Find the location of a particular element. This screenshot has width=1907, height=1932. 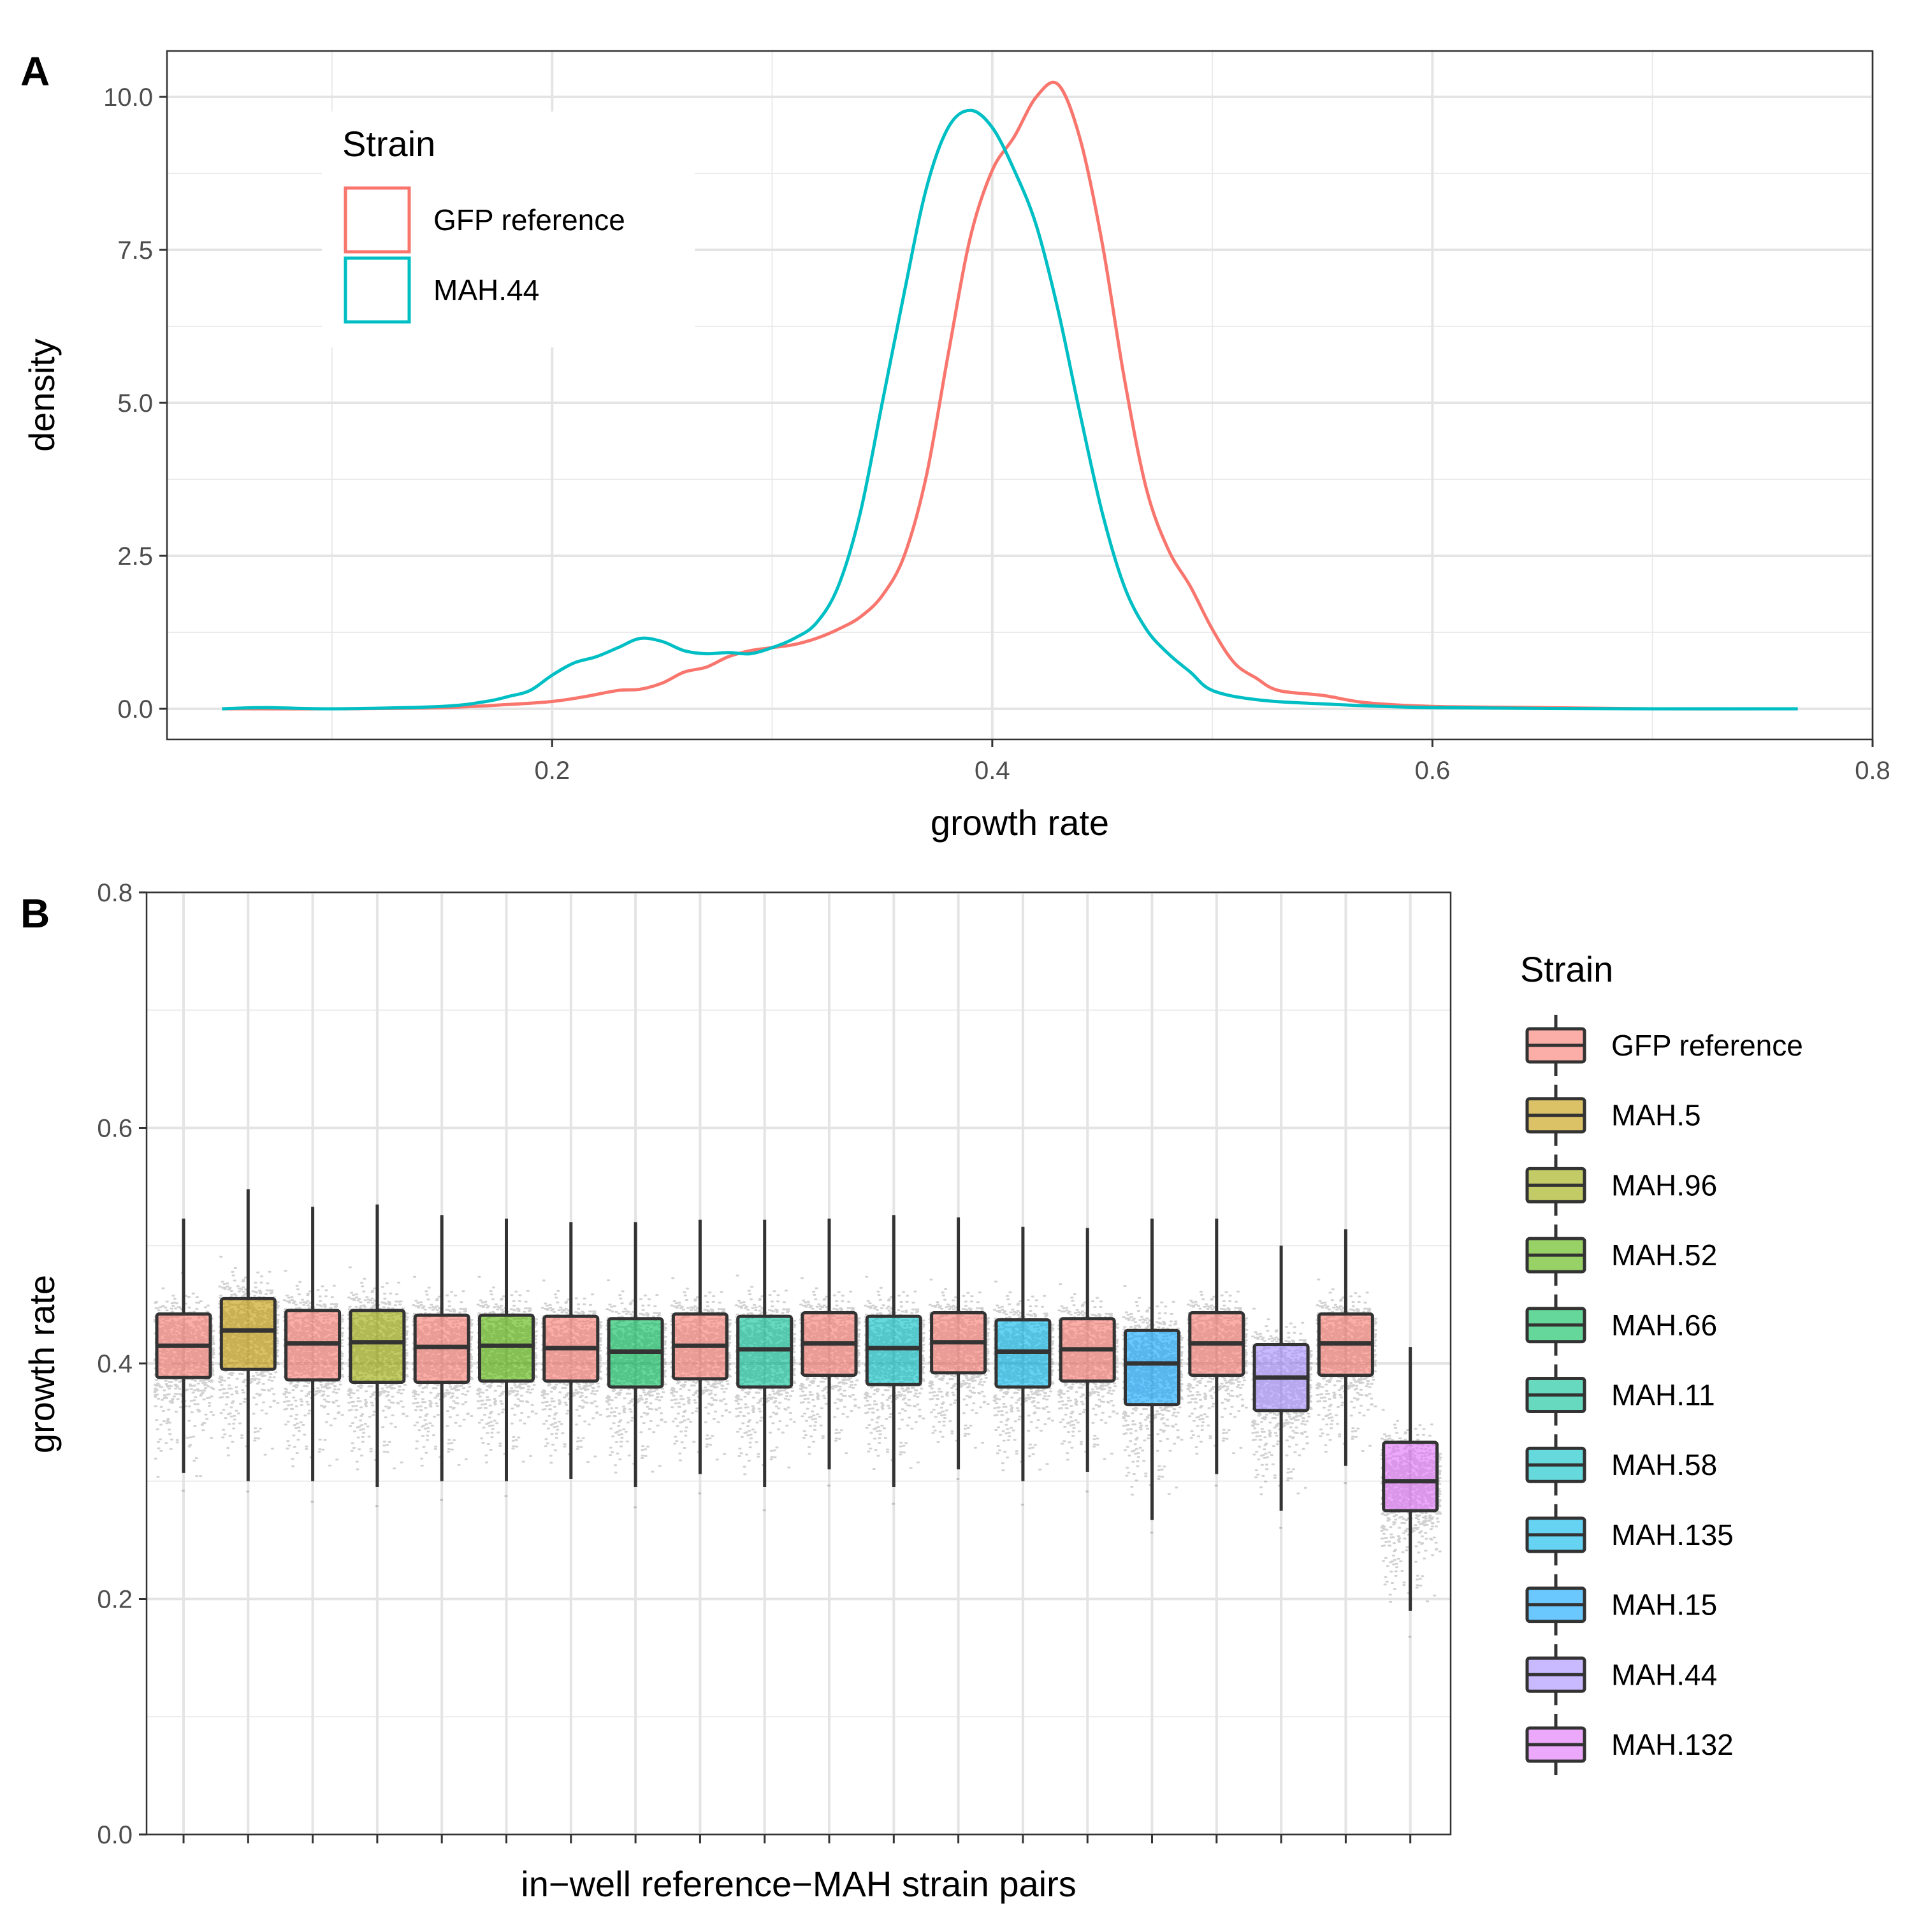

panel-b-y-tick-label: 0.6 is located at coordinates (115, 1129).